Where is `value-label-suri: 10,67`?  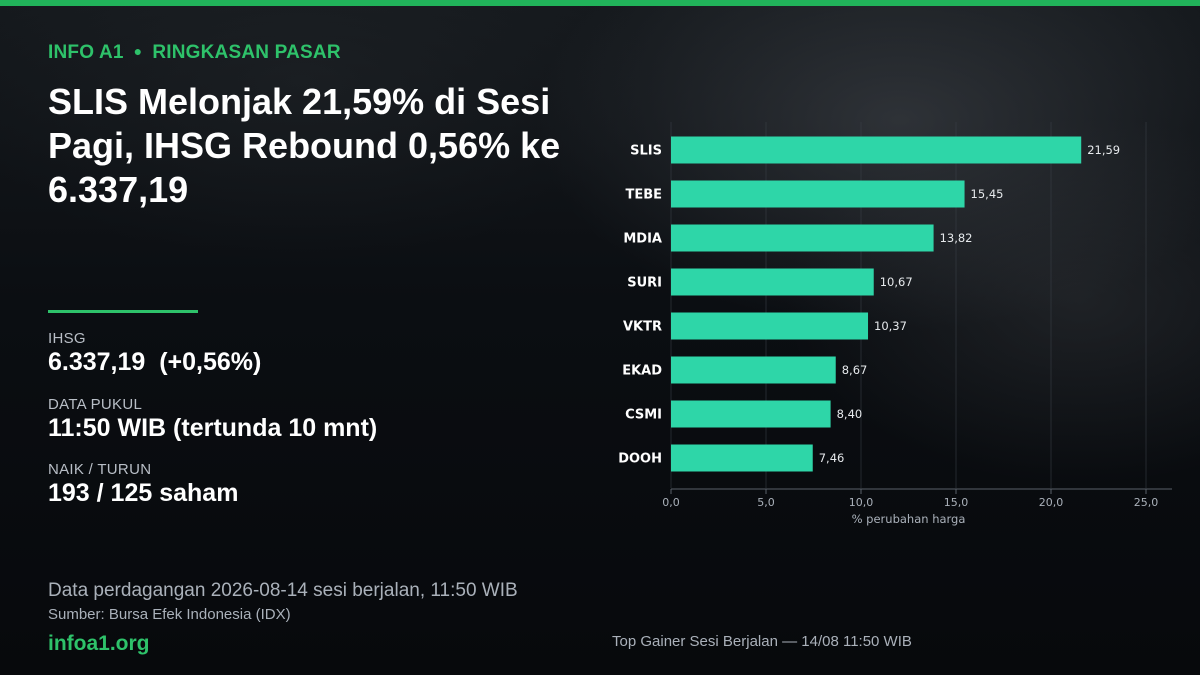
value-label-suri: 10,67 is located at coordinates (896, 282).